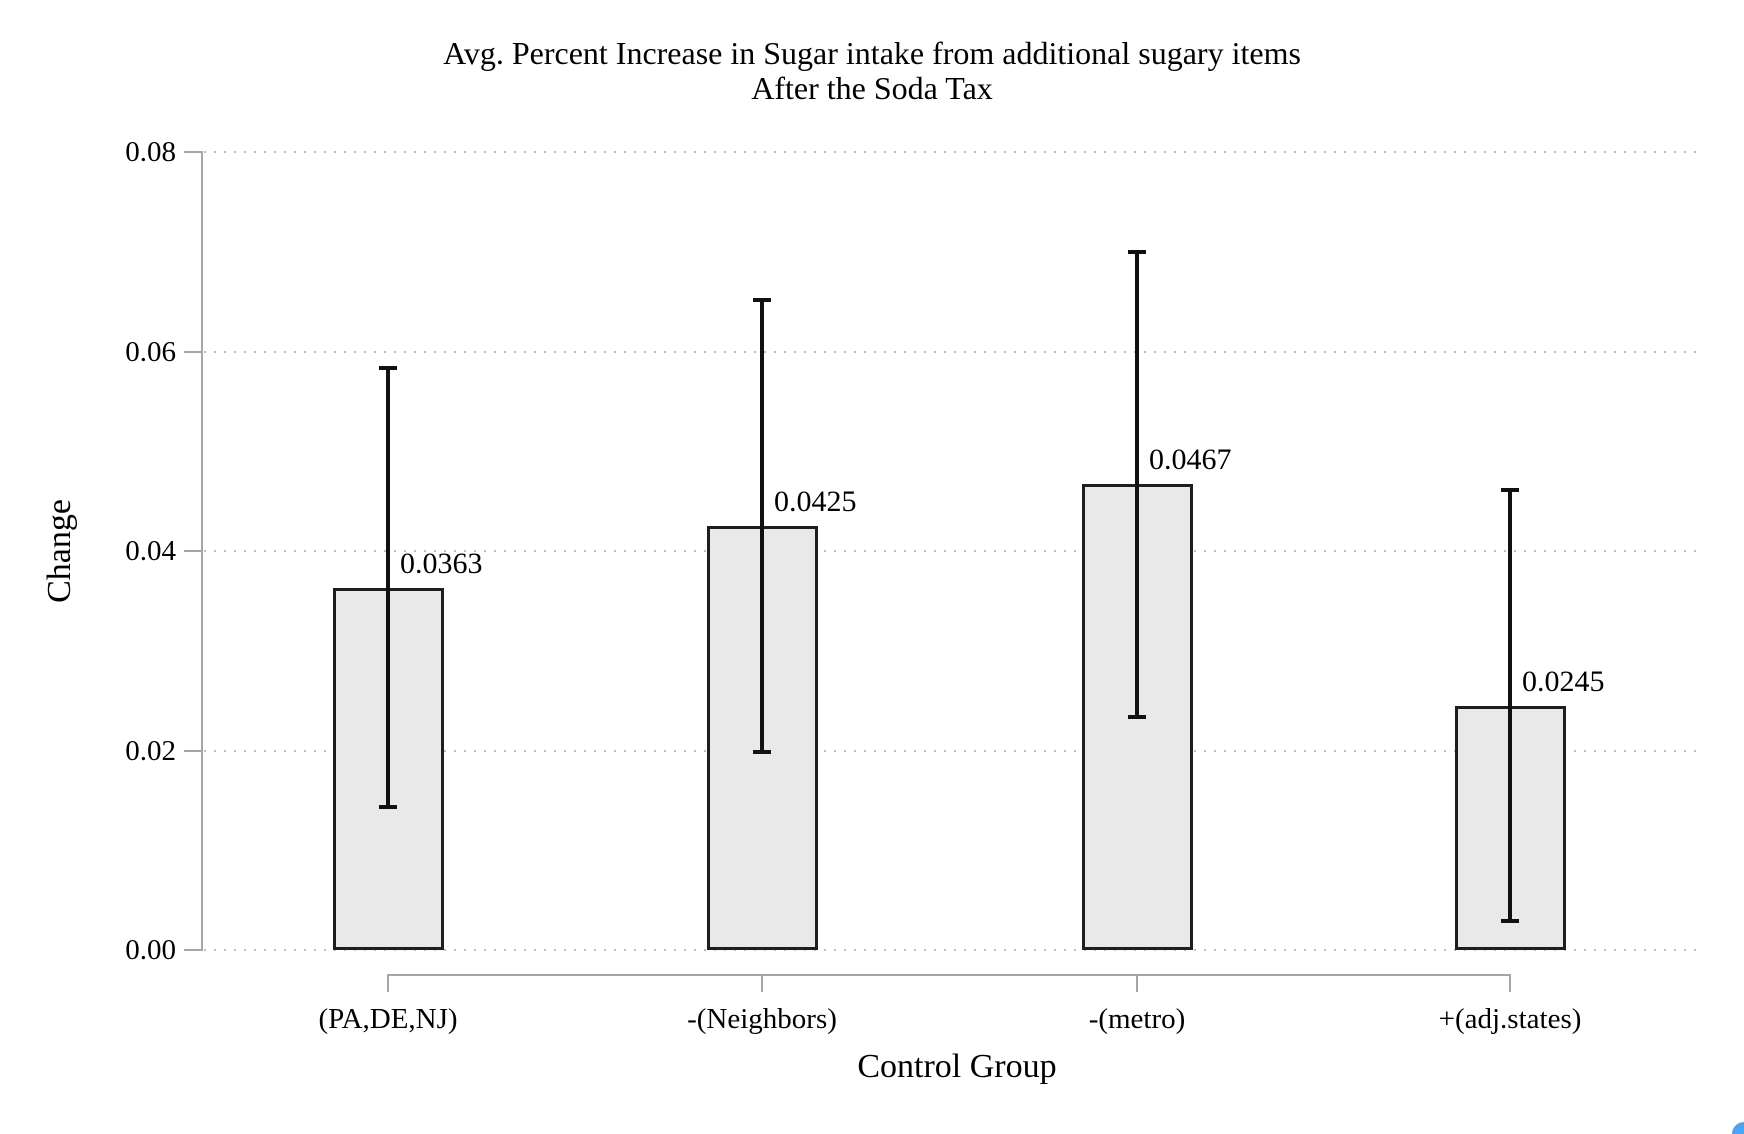 This screenshot has height=1134, width=1744. What do you see at coordinates (1563, 681) in the screenshot?
I see `bar-value-label: 0.0245` at bounding box center [1563, 681].